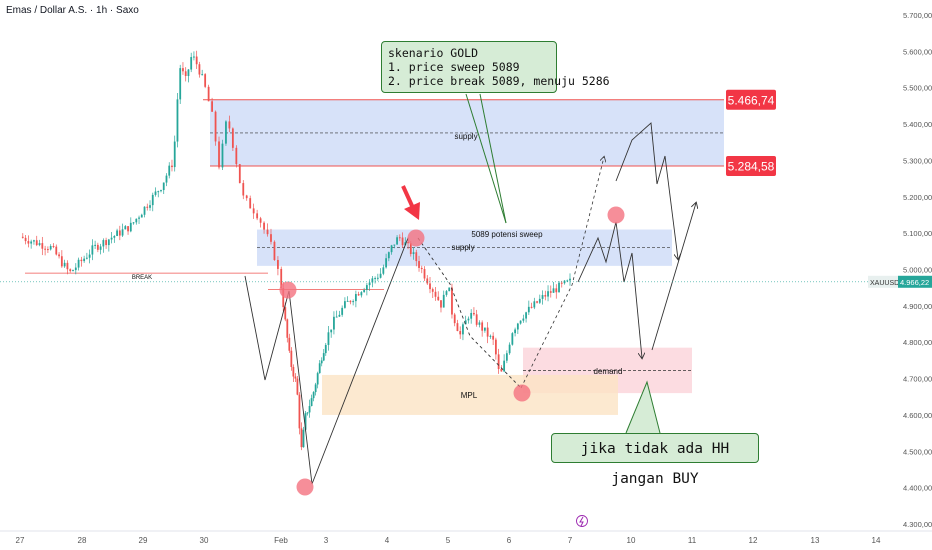 Image resolution: width=932 pixels, height=550 pixels. I want to click on x-tick-label: 14, so click(876, 540).